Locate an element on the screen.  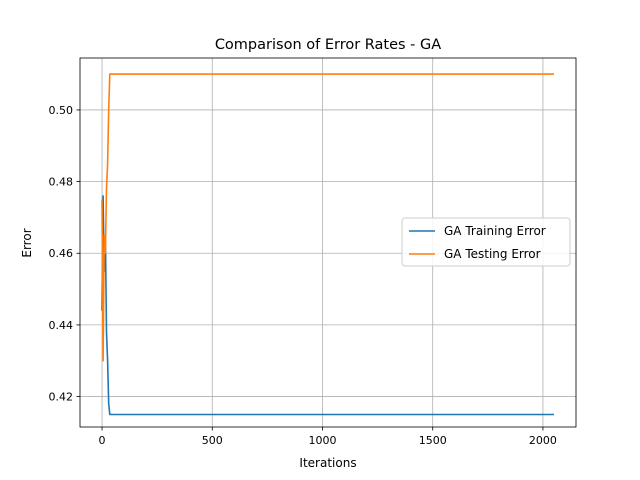
x-tick-label: 500 is located at coordinates (212, 440).